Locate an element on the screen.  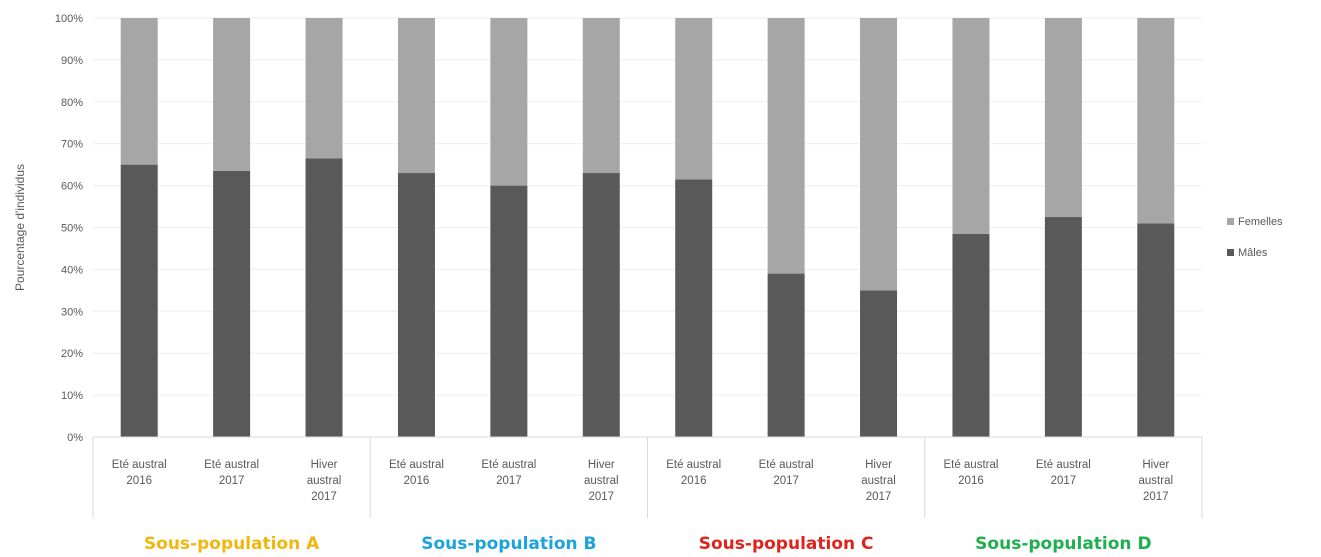
y-tick-label: 70% is located at coordinates (72, 145).